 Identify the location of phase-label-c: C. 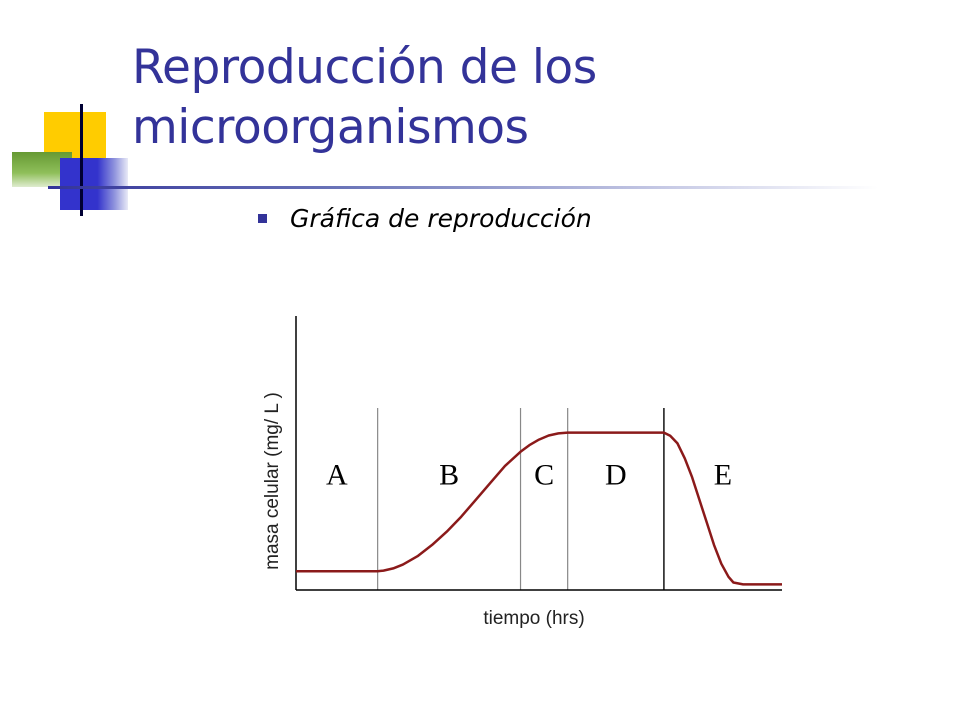
(544, 475).